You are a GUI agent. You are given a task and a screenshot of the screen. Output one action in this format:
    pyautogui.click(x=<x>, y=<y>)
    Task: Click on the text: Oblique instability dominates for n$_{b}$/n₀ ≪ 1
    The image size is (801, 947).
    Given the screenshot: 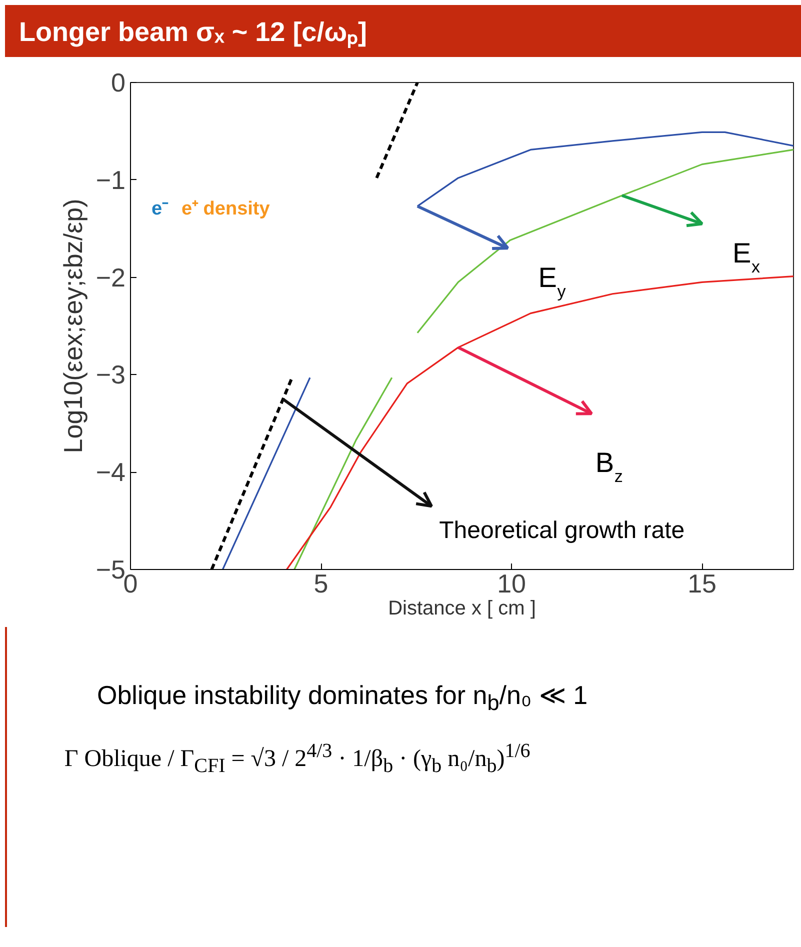 What is the action you would take?
    pyautogui.click(x=342, y=698)
    